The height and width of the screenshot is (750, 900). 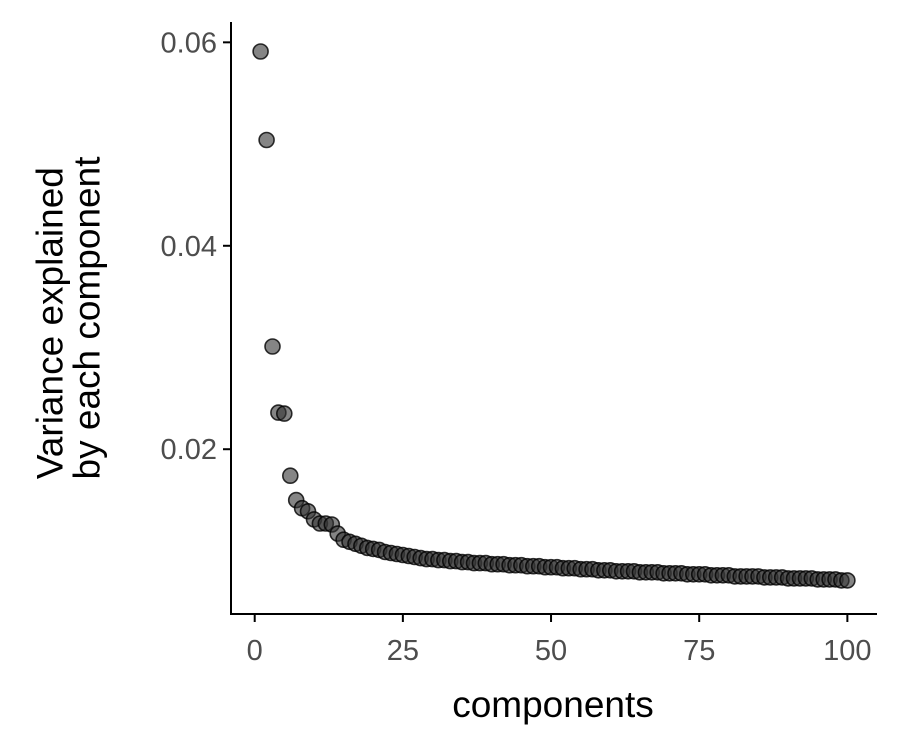 I want to click on x-tick-label: 25, so click(x=403, y=651).